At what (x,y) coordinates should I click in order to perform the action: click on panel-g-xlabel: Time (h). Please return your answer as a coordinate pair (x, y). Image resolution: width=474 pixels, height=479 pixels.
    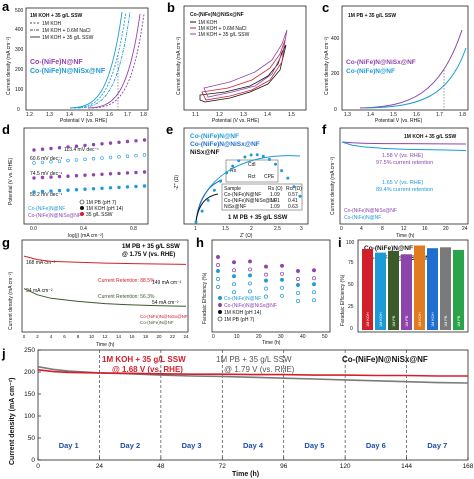
    Looking at the image, I should click on (105, 345).